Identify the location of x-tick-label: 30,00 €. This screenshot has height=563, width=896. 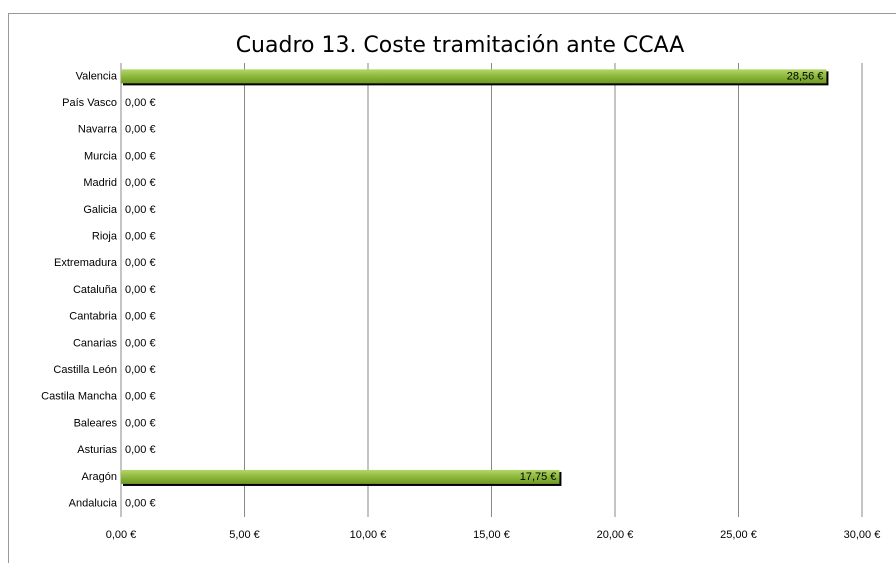
(862, 535).